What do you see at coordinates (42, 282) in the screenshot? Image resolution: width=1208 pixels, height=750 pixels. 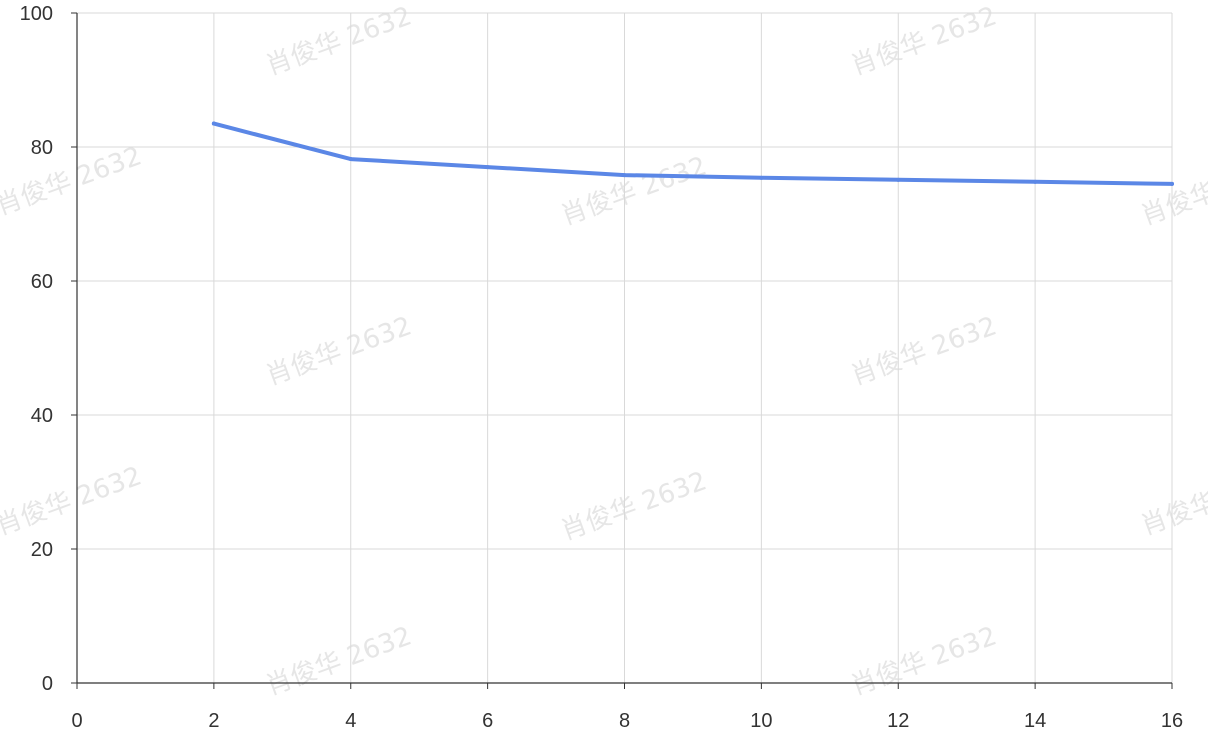 I see `y-tick-label: 60` at bounding box center [42, 282].